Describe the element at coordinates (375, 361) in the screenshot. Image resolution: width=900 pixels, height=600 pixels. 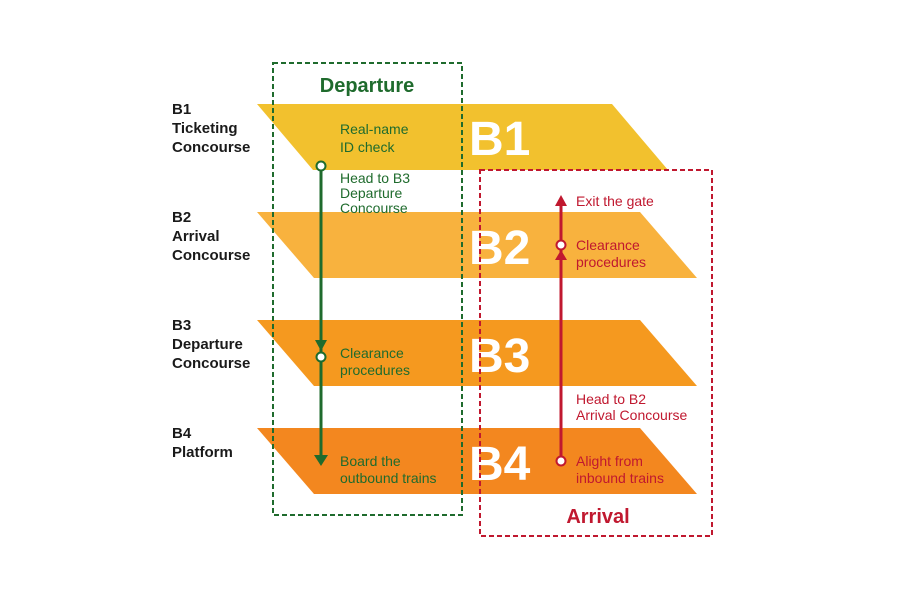
I see `departure-step-clearance: Clearance procedures` at that location.